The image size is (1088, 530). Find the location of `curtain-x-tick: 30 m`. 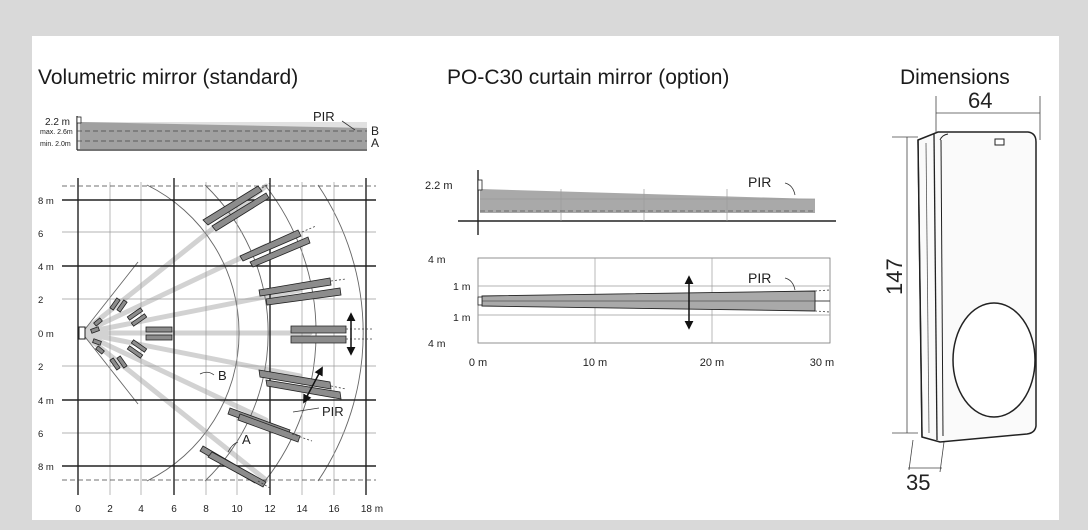

curtain-x-tick: 30 m is located at coordinates (822, 363).